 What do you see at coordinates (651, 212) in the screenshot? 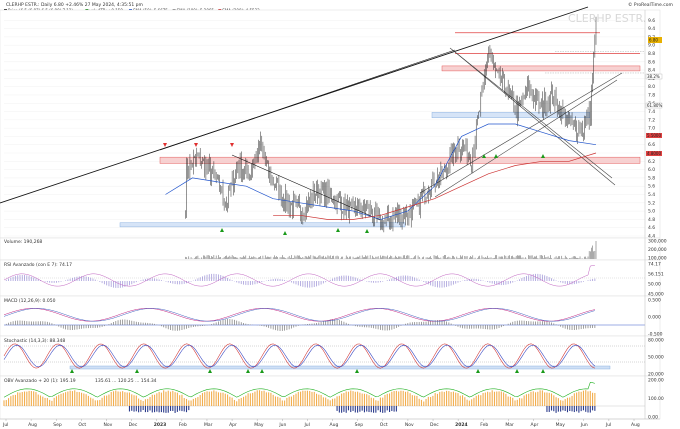
I see `price-tick: 5.0` at bounding box center [651, 212].